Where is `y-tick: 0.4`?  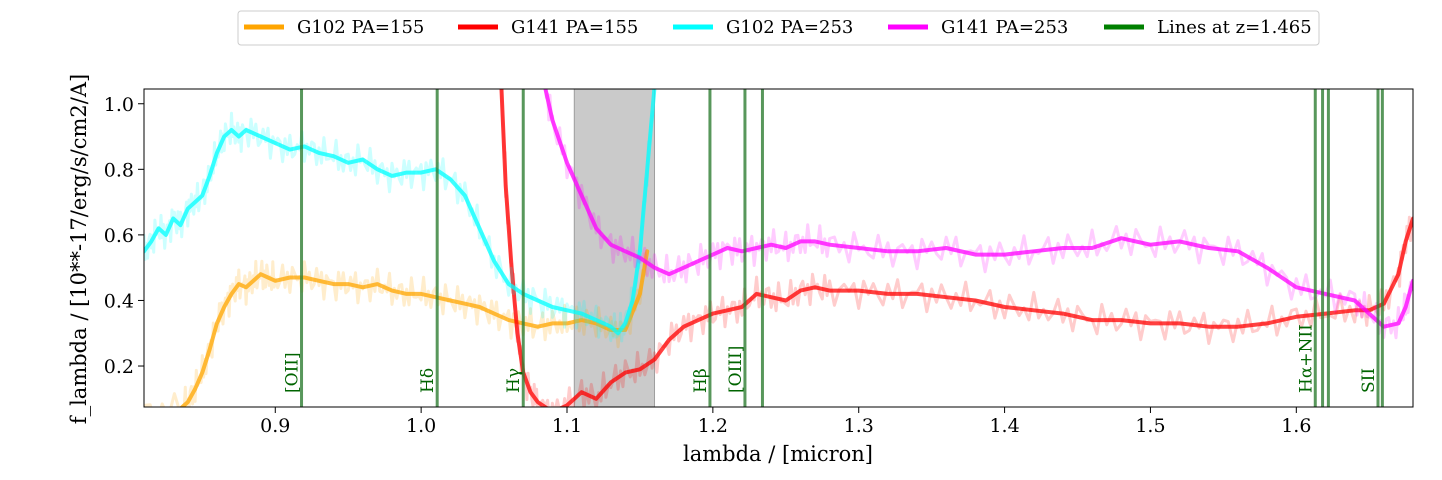 y-tick: 0.4 is located at coordinates (124, 301).